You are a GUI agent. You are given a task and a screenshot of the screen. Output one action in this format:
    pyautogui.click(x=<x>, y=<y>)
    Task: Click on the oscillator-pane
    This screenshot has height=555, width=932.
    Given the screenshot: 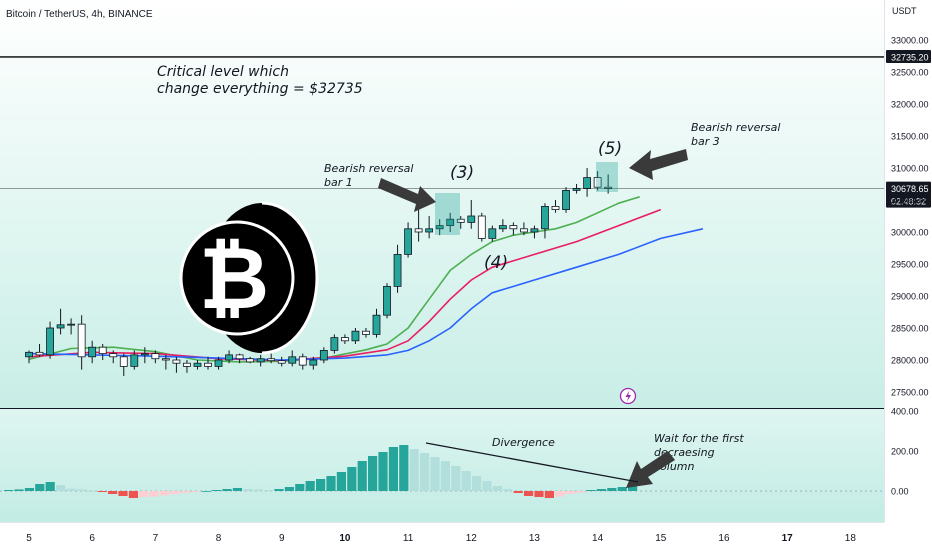 What is the action you would take?
    pyautogui.click(x=442, y=471)
    